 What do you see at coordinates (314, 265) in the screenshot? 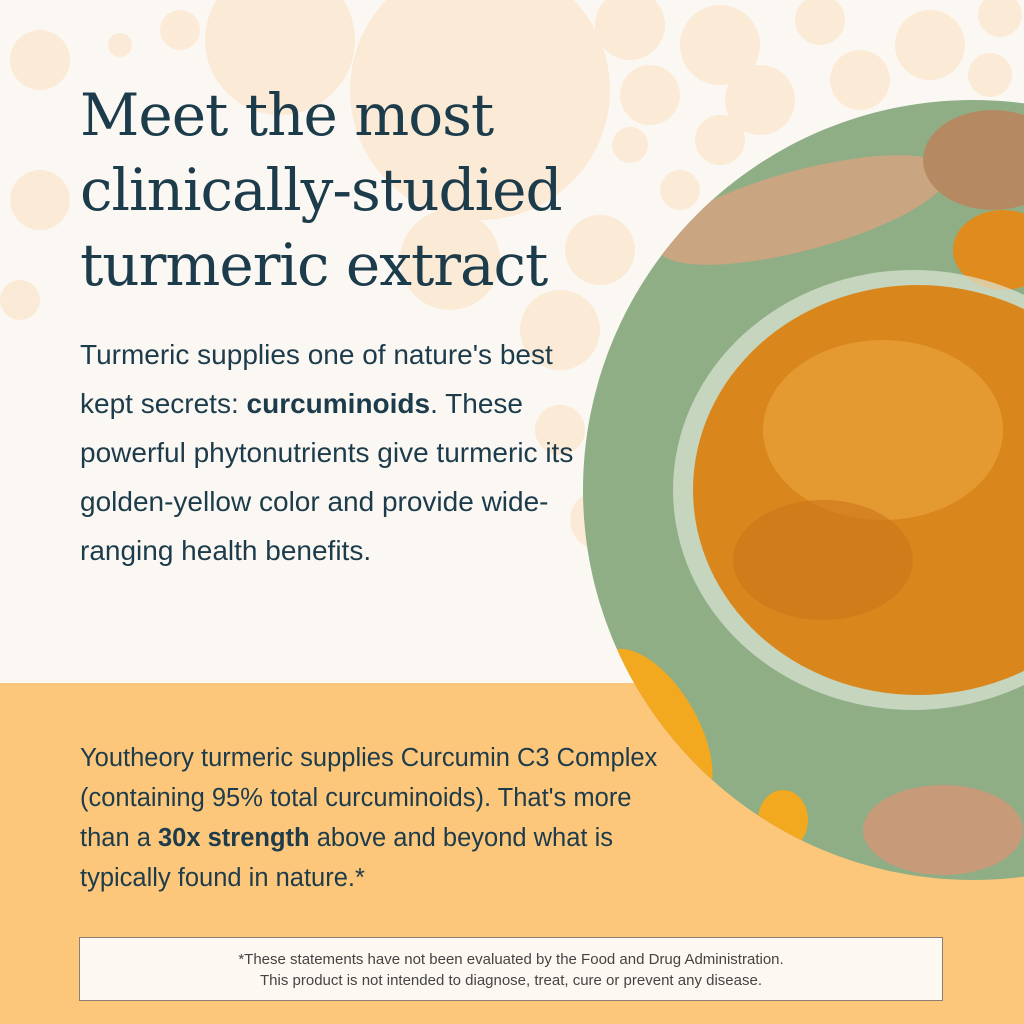
I see `title-line-3: turmeric extract` at bounding box center [314, 265].